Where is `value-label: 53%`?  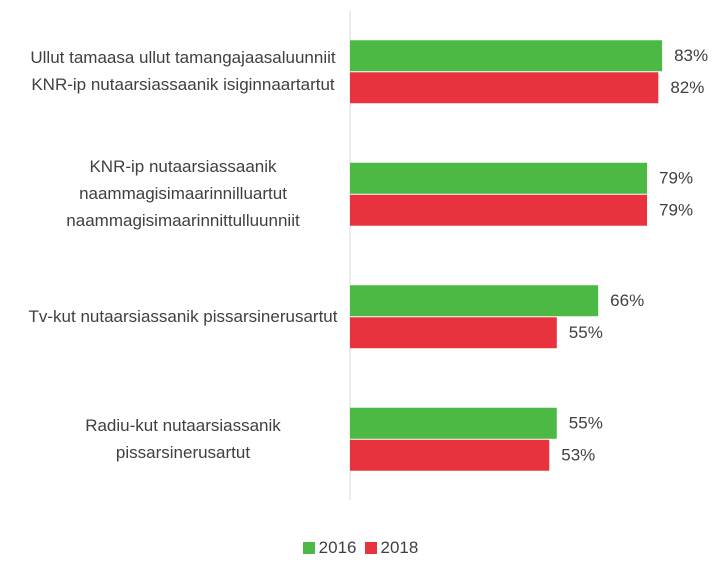
value-label: 53% is located at coordinates (578, 455).